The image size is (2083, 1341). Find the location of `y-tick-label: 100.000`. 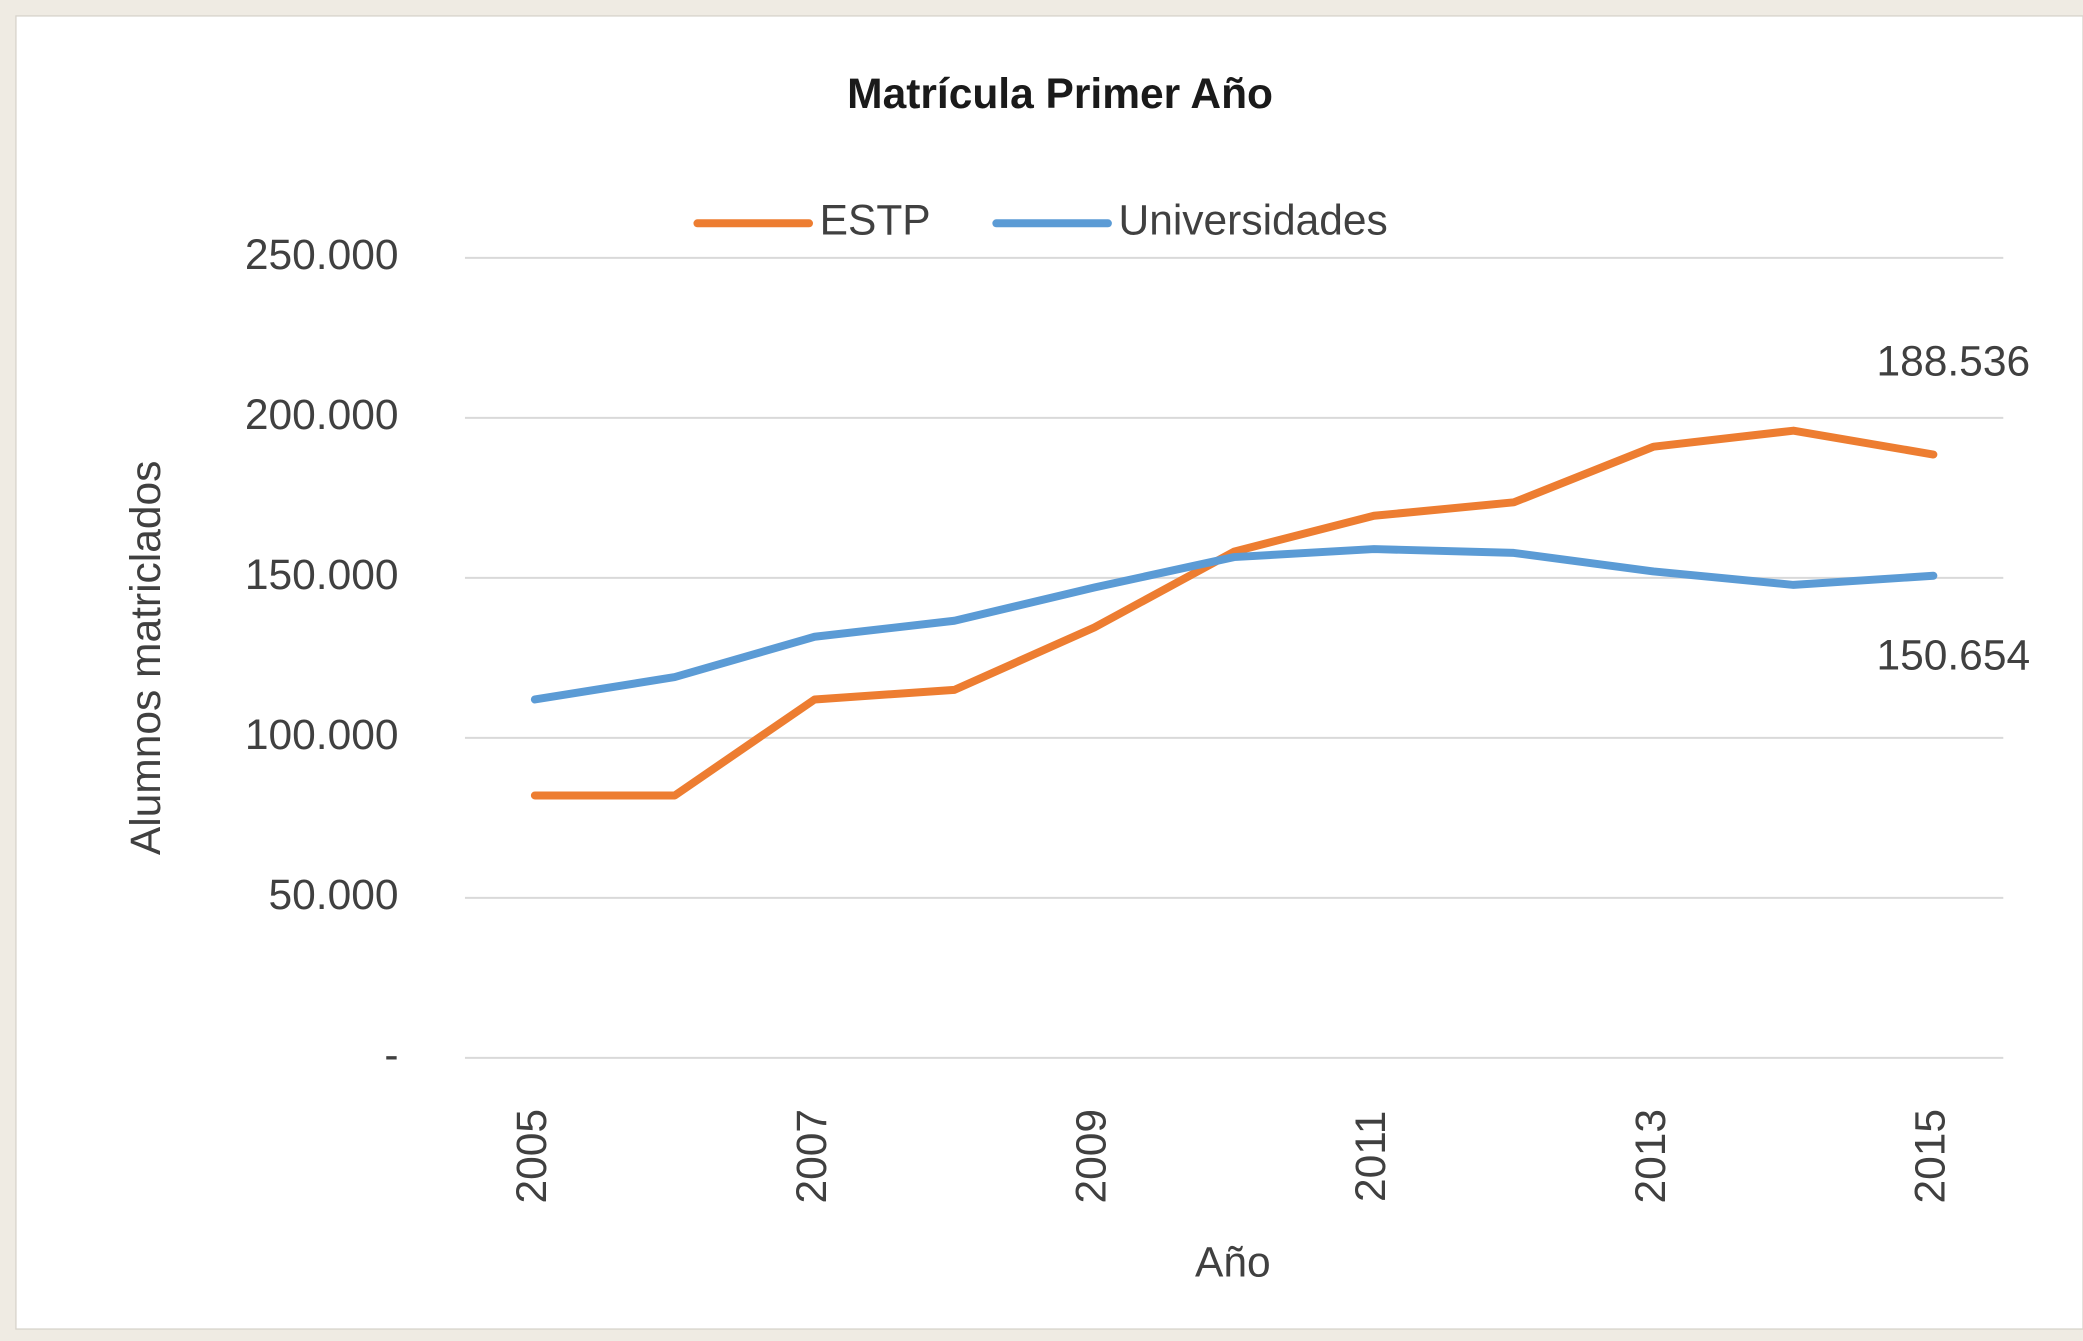

y-tick-label: 100.000 is located at coordinates (322, 735).